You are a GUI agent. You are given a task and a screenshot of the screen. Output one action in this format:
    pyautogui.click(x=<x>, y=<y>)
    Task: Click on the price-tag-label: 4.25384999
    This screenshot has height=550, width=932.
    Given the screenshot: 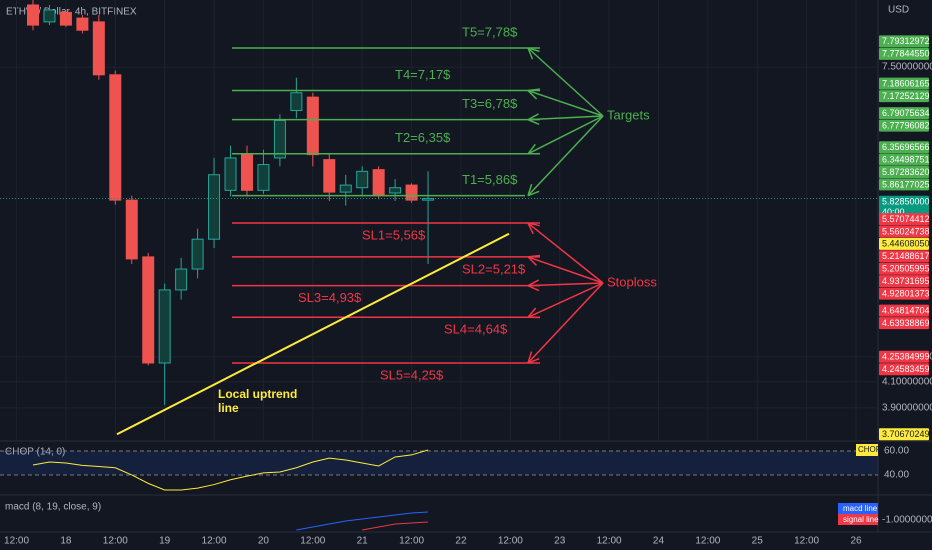 What is the action you would take?
    pyautogui.click(x=906, y=357)
    